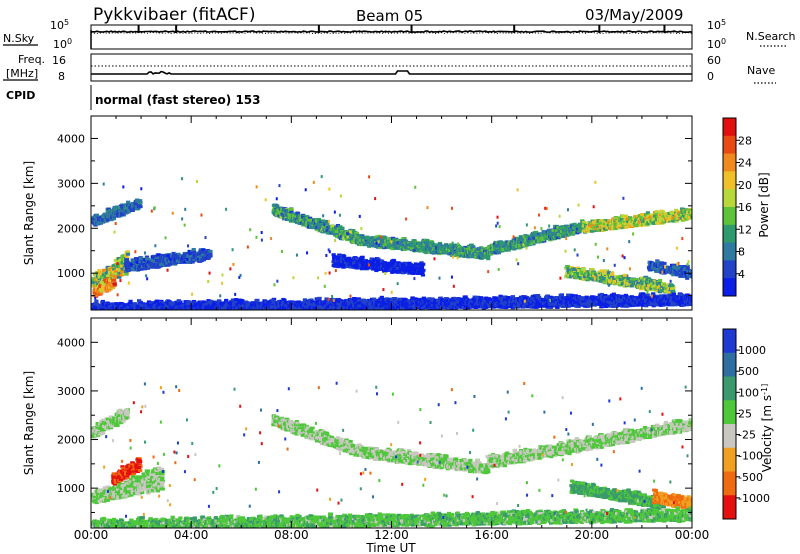 Image resolution: width=800 pixels, height=554 pixels. What do you see at coordinates (716, 25) in the screenshot?
I see `noise-right-tick-top: 105` at bounding box center [716, 25].